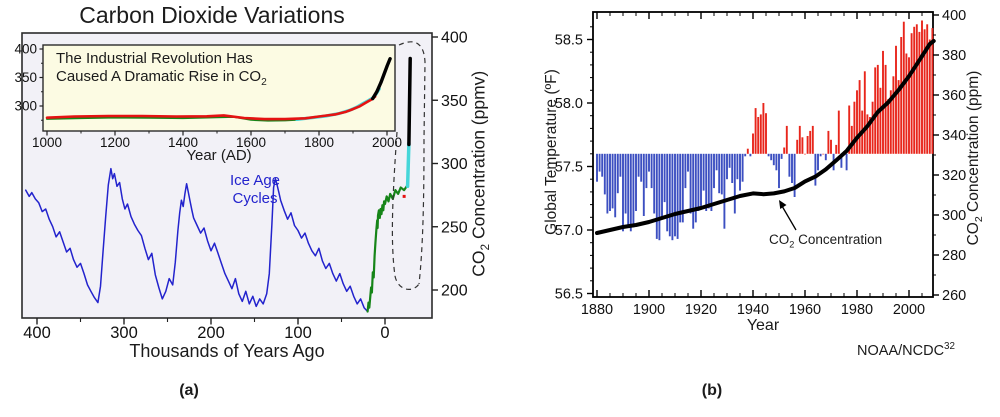  Describe the element at coordinates (712, 390) in the screenshot. I see `panel-b-caption: (b)` at that location.